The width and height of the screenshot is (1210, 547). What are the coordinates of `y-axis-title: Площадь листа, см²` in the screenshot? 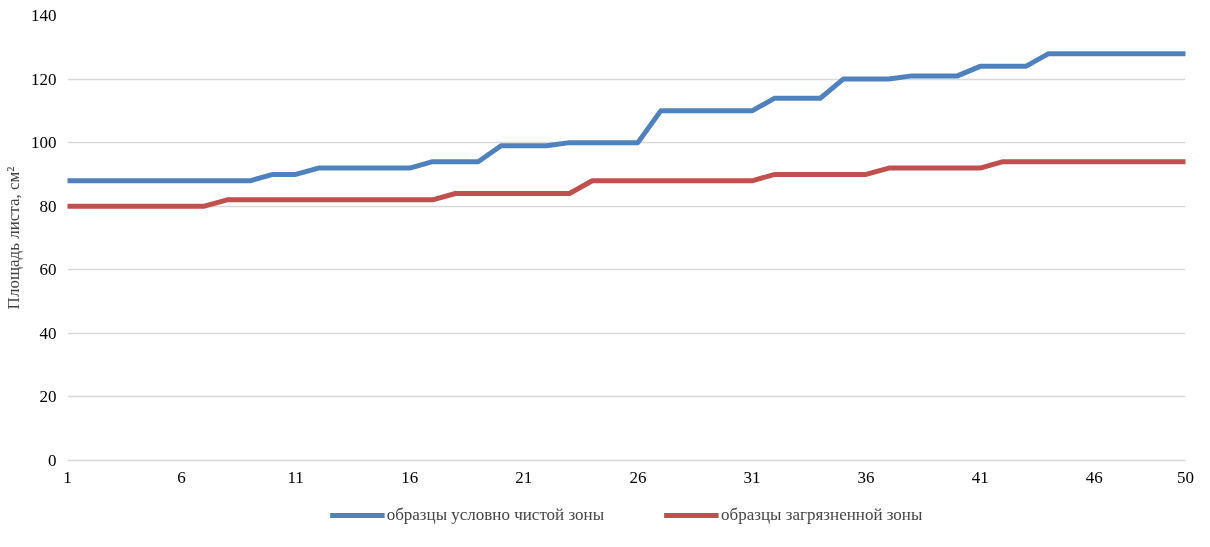 It's located at (13, 238).